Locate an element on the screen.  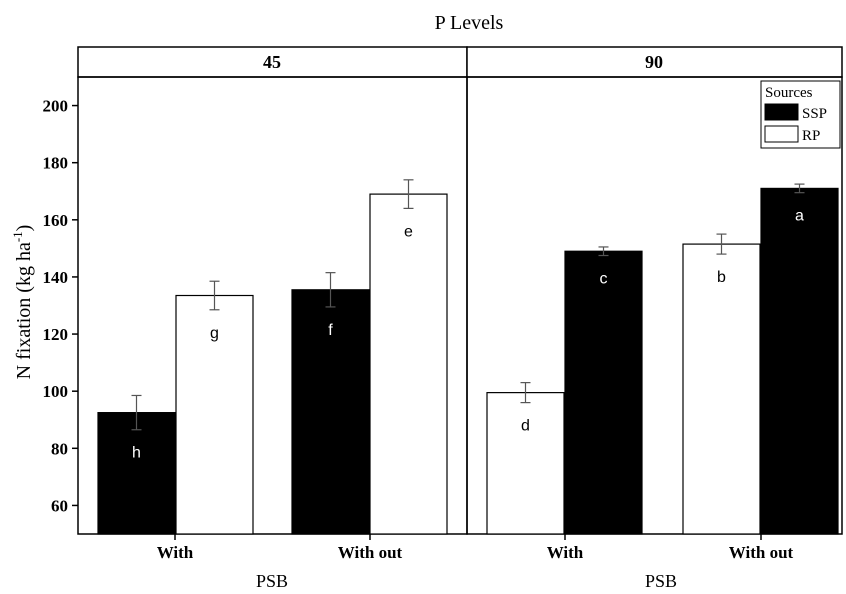
significance-letter-p45-with-ssp: h is located at coordinates (136, 453).